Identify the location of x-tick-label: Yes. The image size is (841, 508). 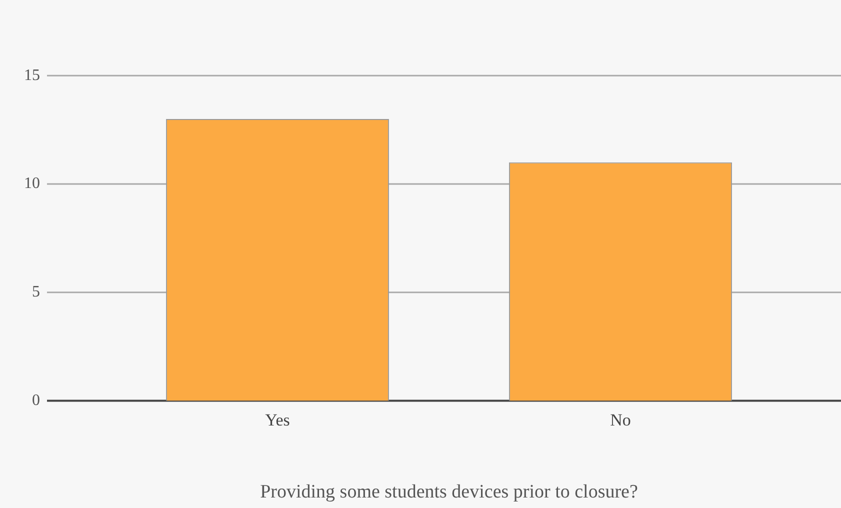
(277, 420).